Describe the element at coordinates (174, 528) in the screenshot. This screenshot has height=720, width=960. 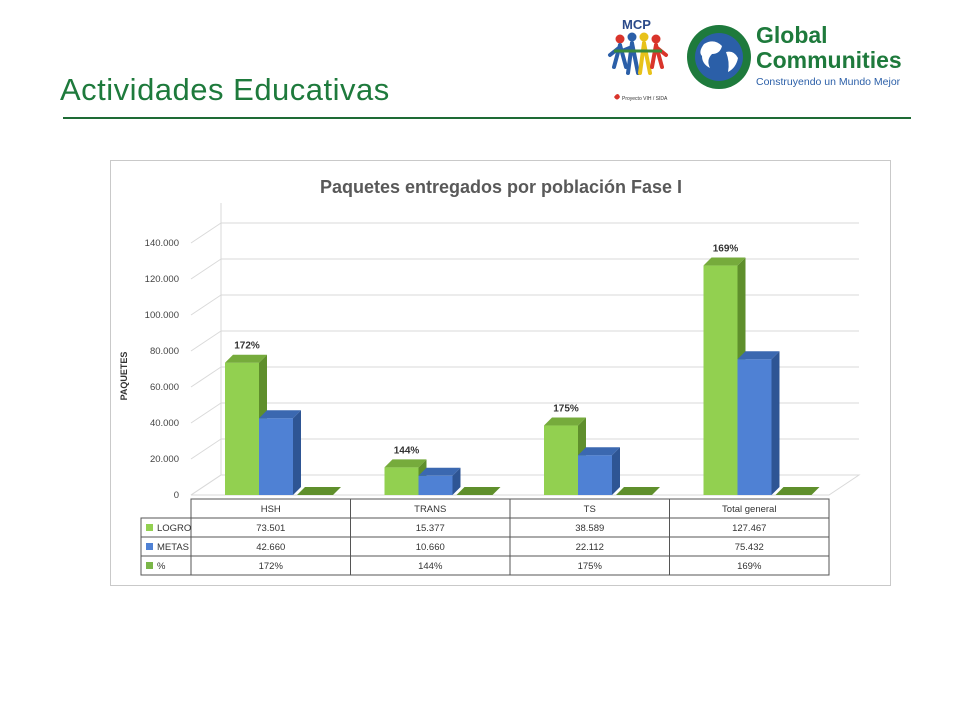
I see `legend-label: LOGRO` at that location.